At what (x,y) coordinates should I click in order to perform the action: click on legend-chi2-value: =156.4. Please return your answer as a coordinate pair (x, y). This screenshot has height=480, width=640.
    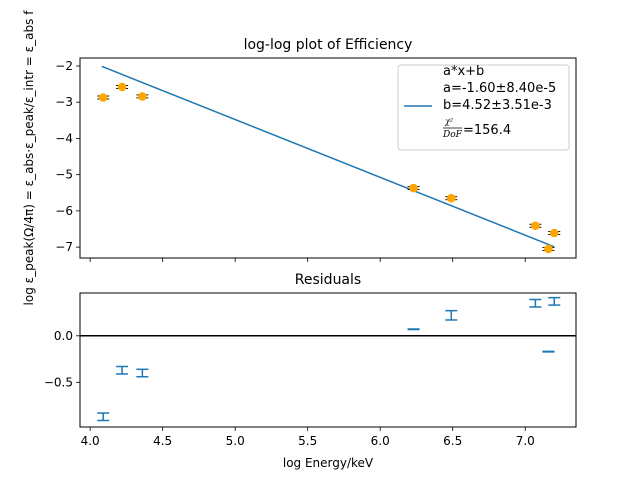
    Looking at the image, I should click on (487, 130).